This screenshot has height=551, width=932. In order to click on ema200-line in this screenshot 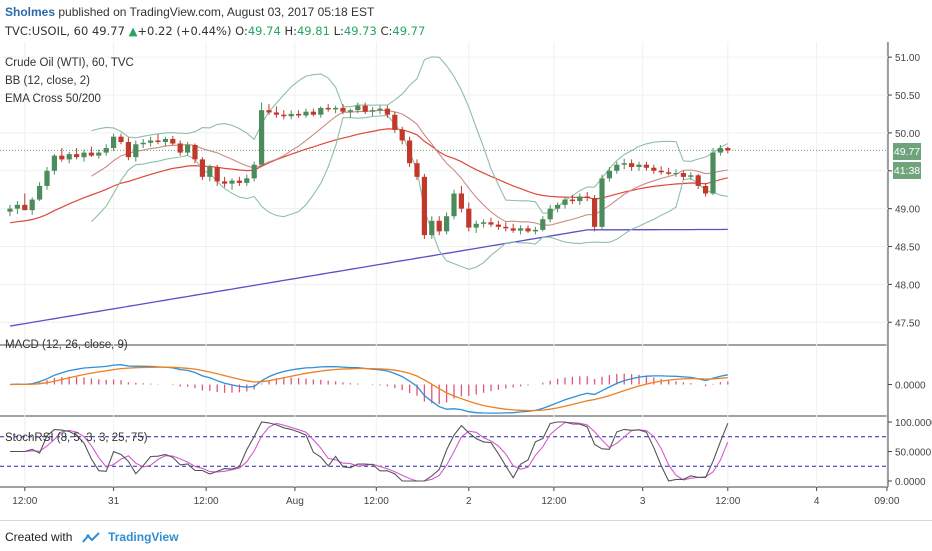, I will do `click(368, 277)`.